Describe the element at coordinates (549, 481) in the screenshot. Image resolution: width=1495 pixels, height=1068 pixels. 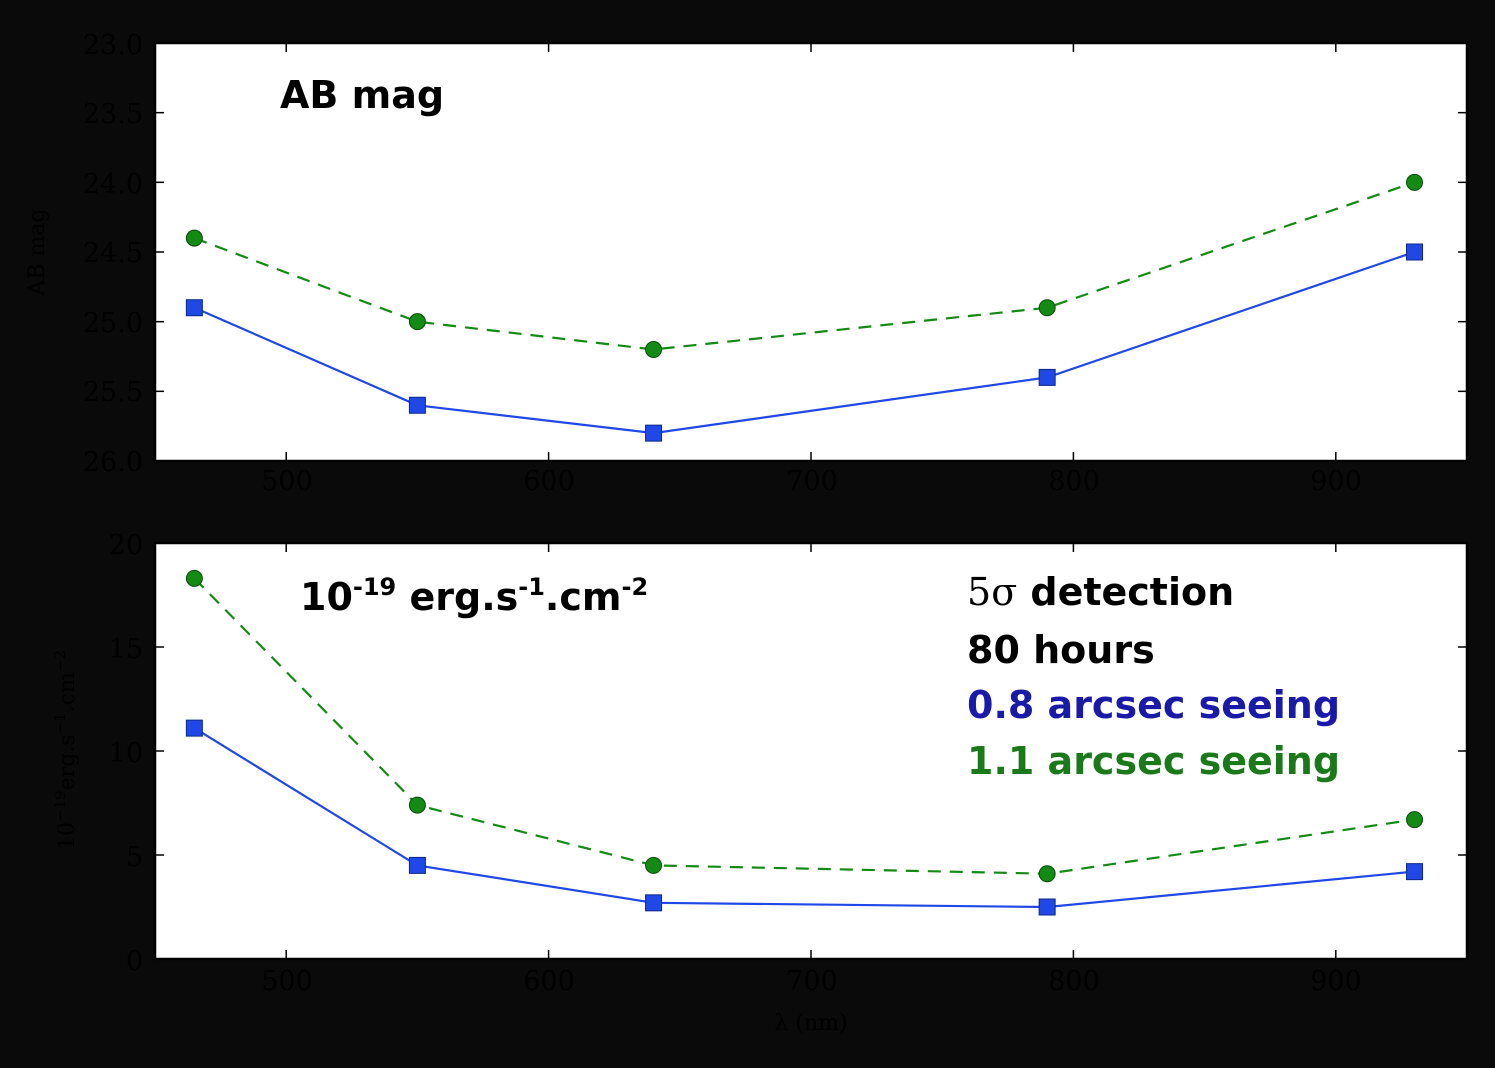
I see `top-xtick-label: 600` at that location.